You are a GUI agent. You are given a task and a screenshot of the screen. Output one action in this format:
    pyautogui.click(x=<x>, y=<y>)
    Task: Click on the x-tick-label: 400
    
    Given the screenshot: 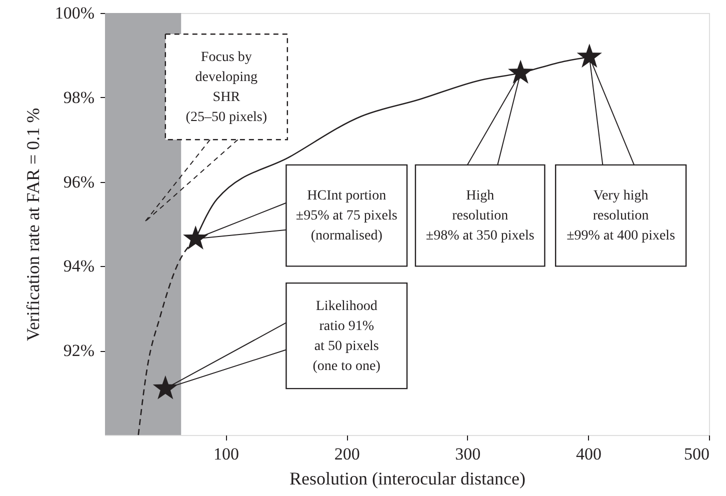 What is the action you would take?
    pyautogui.click(x=589, y=454)
    